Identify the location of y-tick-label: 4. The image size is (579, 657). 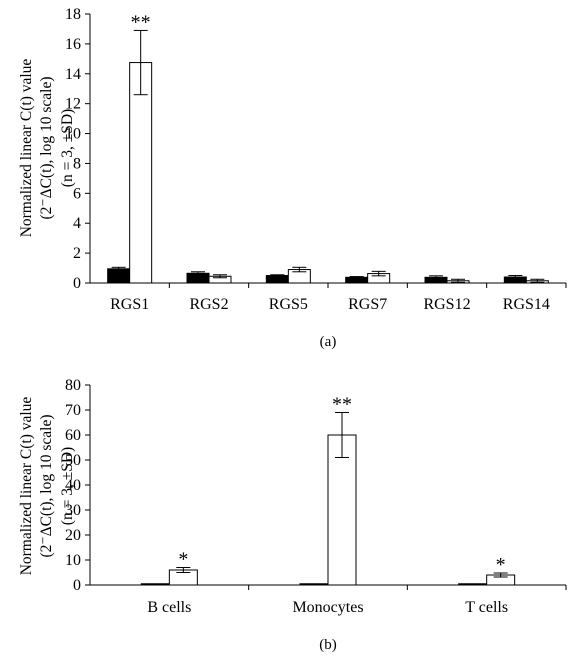
(77, 223).